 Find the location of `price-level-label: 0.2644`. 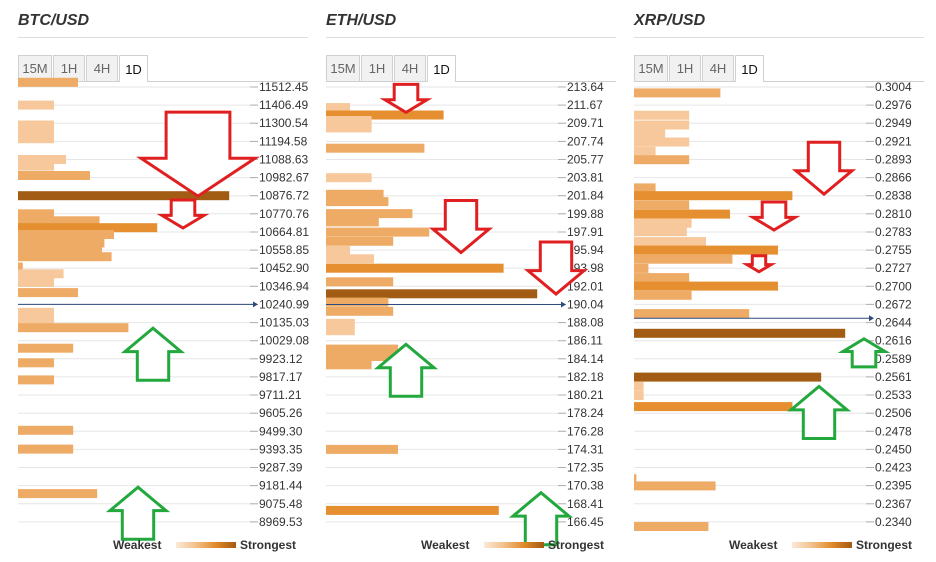

price-level-label: 0.2644 is located at coordinates (893, 323).